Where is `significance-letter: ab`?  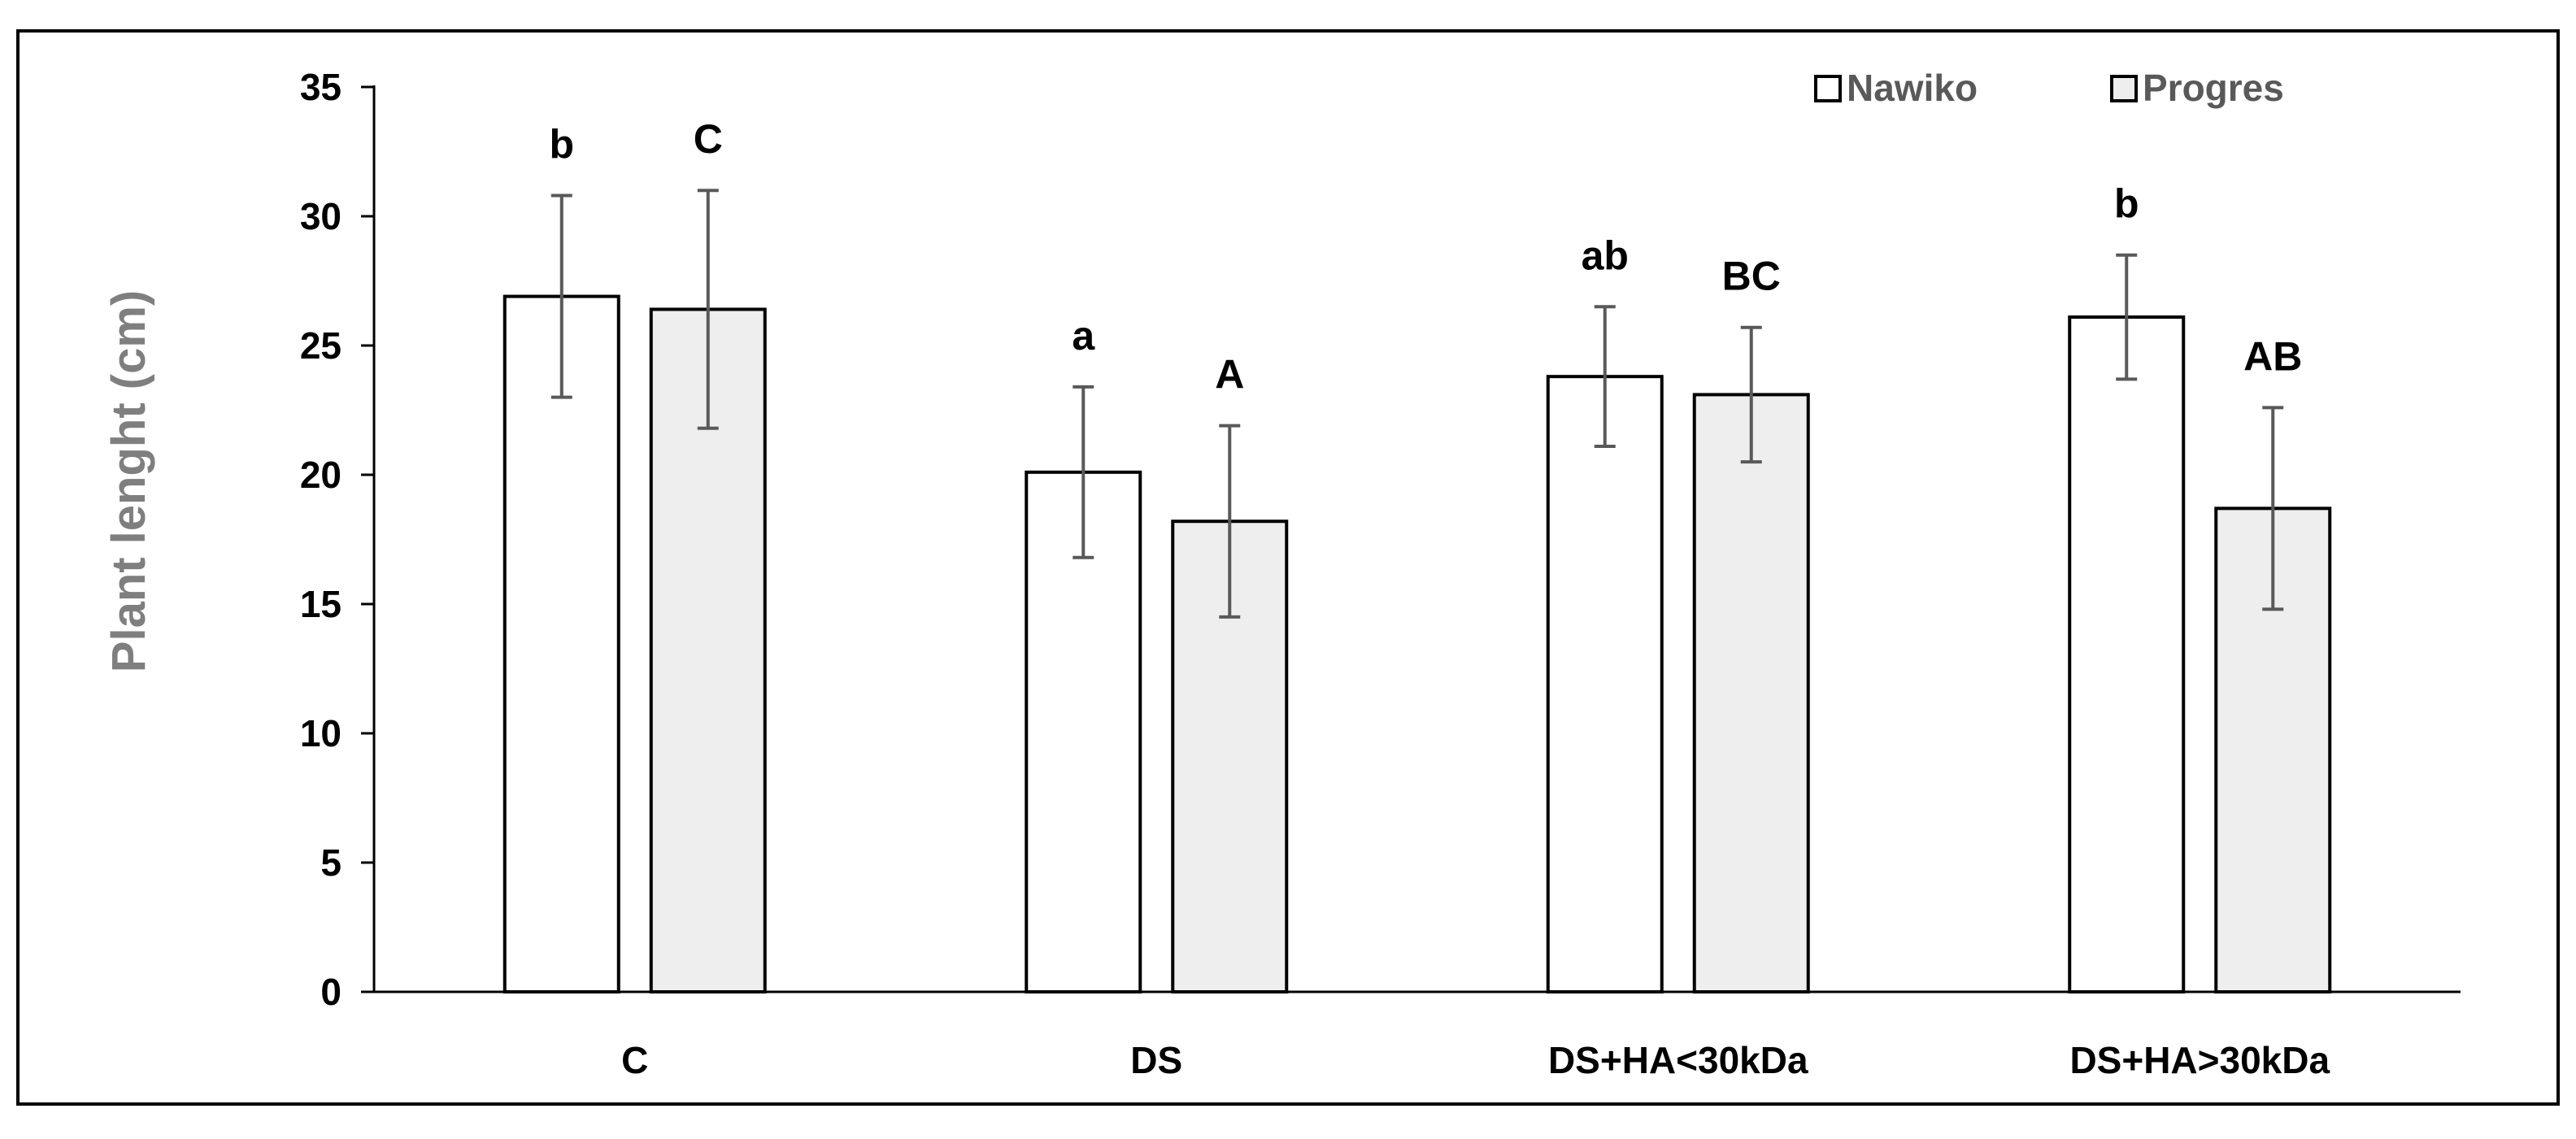
significance-letter: ab is located at coordinates (1606, 255).